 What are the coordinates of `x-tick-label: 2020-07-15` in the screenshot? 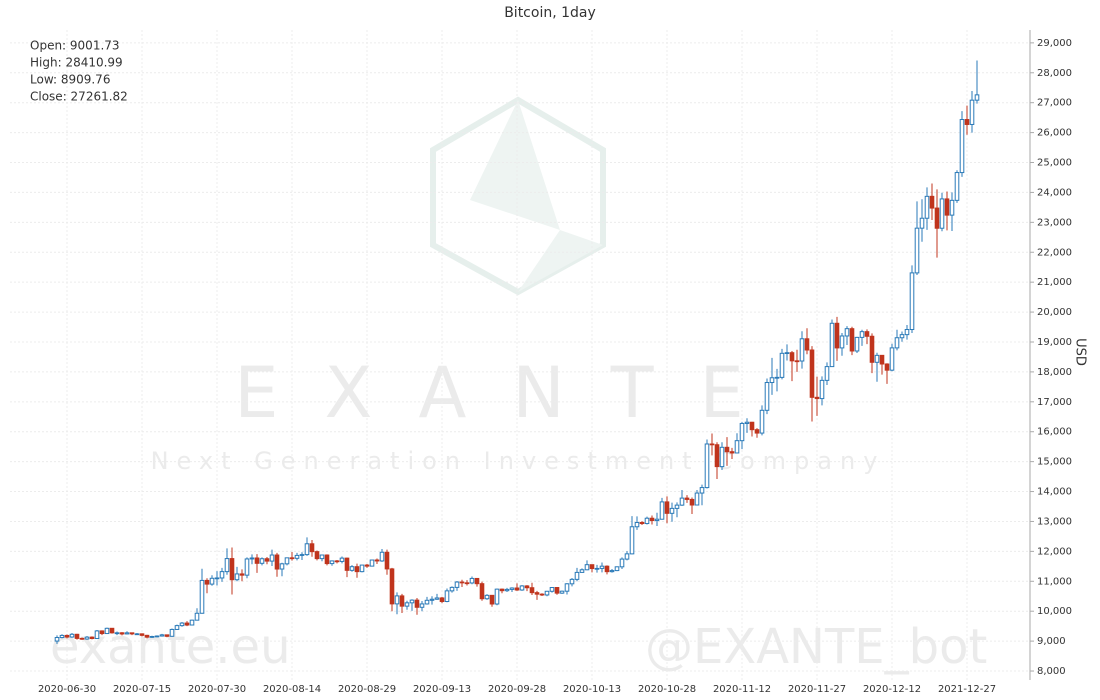 It's located at (142, 689).